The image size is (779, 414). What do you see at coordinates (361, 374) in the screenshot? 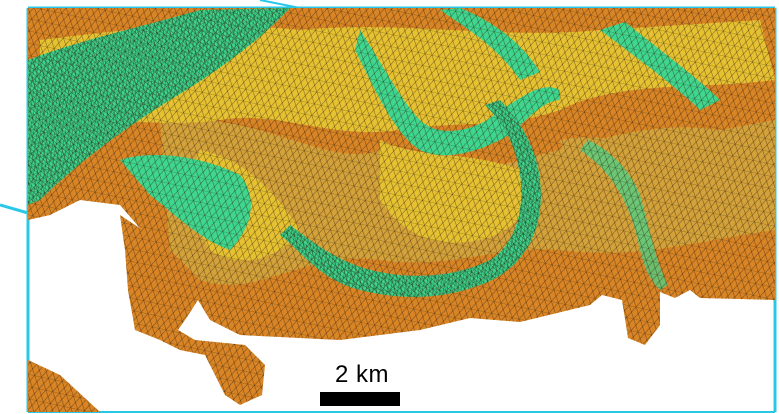
I see `scale-bar-label: 2 km` at bounding box center [361, 374].